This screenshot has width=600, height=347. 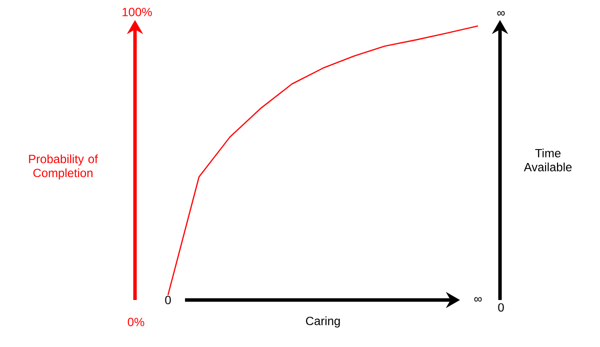 What do you see at coordinates (63, 167) in the screenshot?
I see `y-axis-title: Probability of Completion` at bounding box center [63, 167].